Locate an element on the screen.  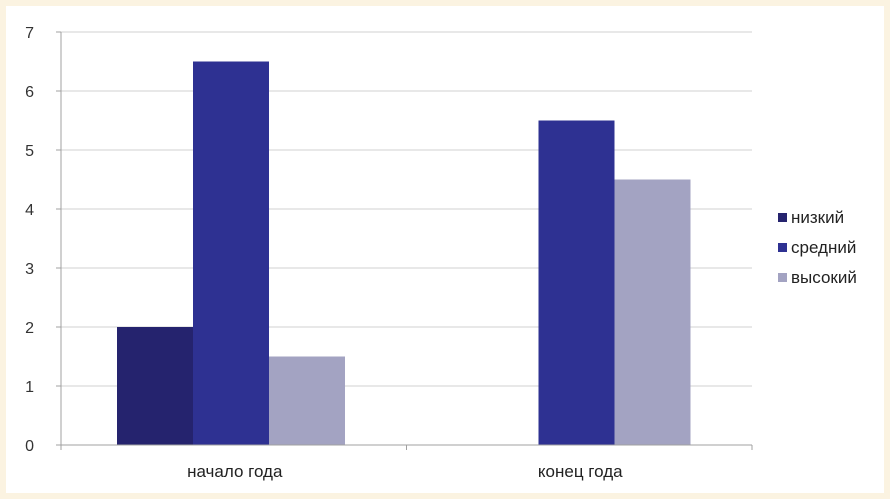
y-tick-label: 2 is located at coordinates (29, 328).